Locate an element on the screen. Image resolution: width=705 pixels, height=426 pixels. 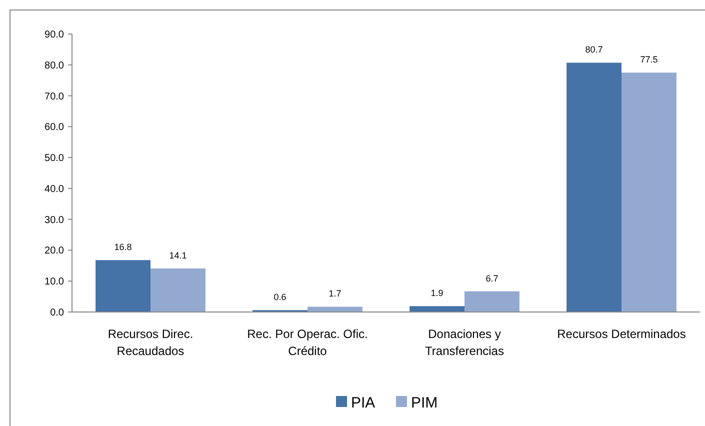
data-label: 6.7 is located at coordinates (492, 278).